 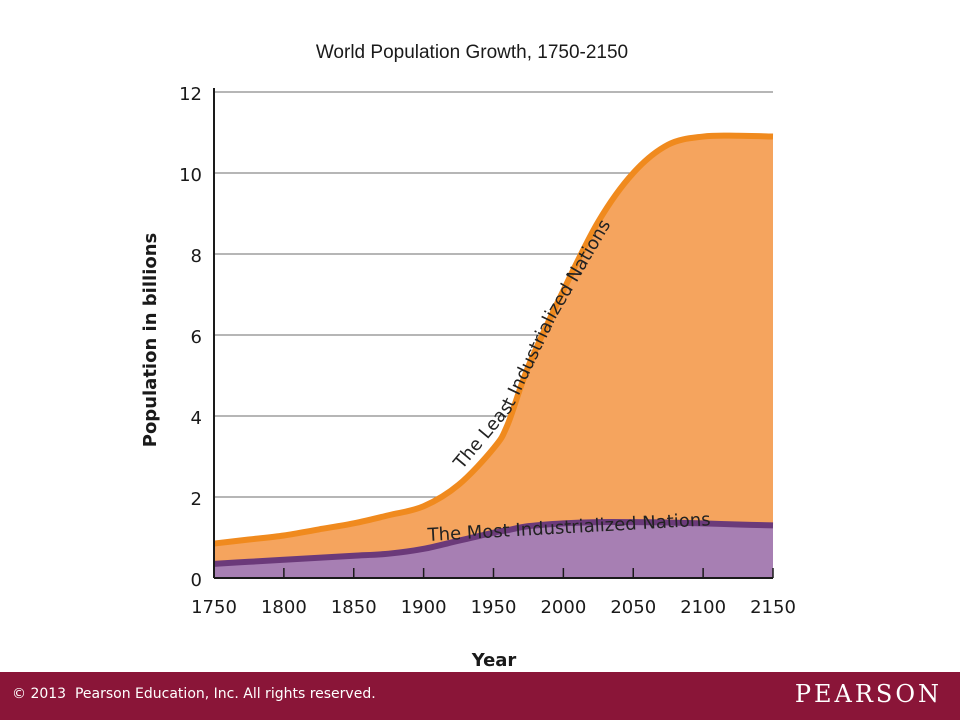 I want to click on x-tick-label-1900: 1900, so click(x=424, y=607).